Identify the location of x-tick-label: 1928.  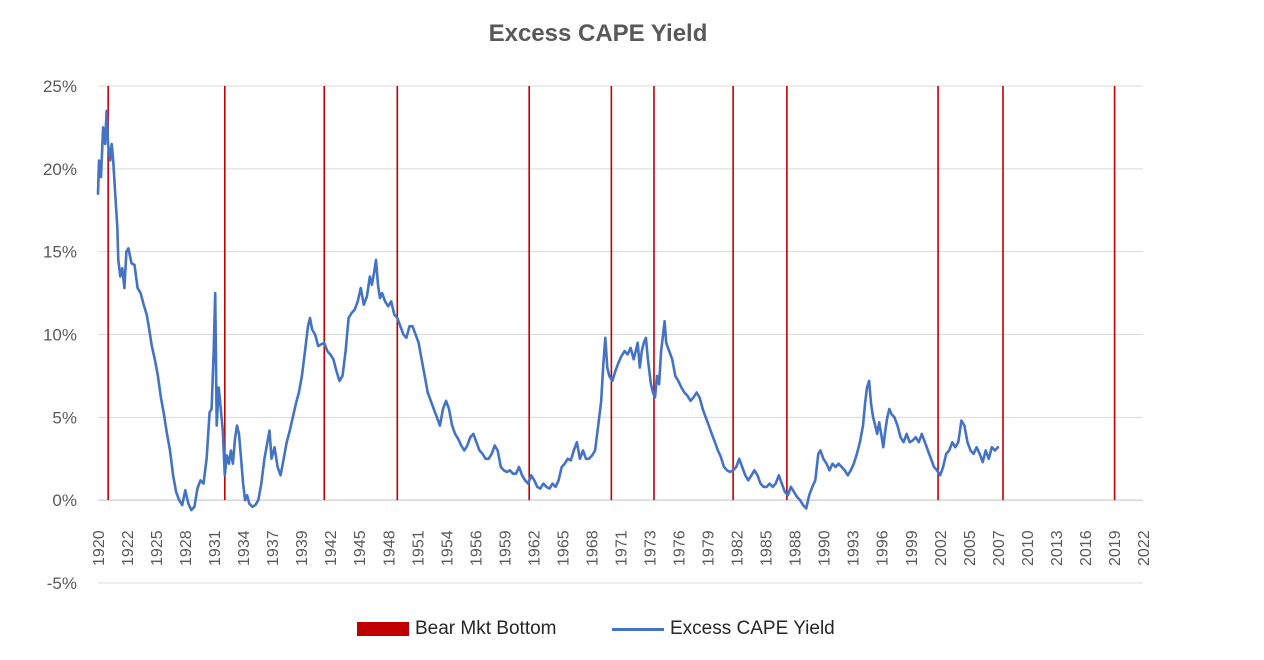
(186, 548).